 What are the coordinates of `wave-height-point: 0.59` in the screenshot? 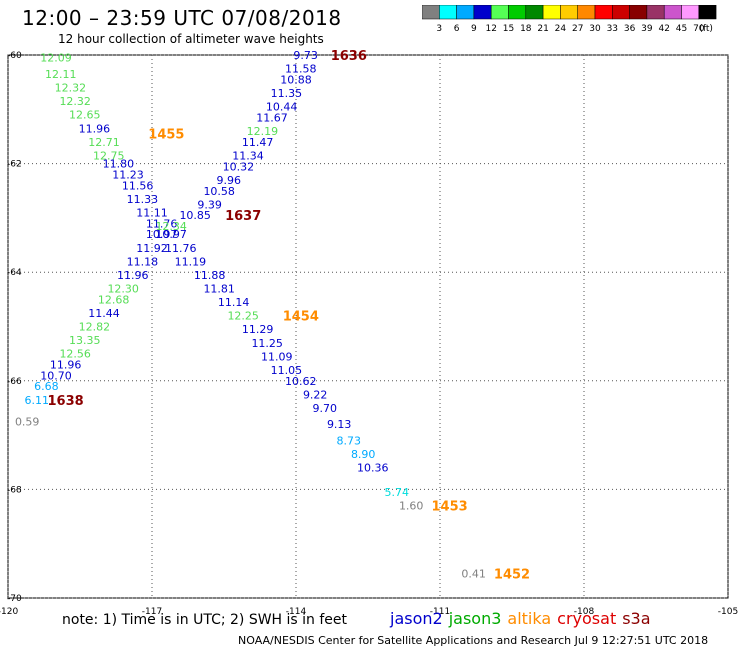 It's located at (27, 422).